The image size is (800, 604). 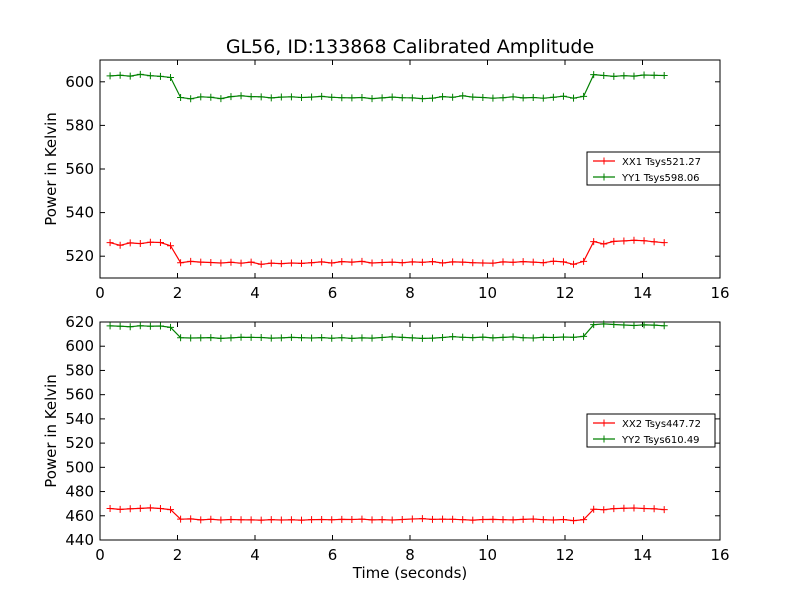 I want to click on x-tick-label: 16, so click(x=719, y=293).